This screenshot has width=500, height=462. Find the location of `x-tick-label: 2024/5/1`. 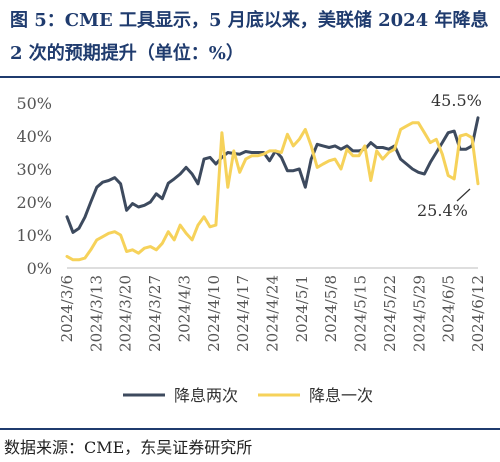

x-tick-label: 2024/5/1 is located at coordinates (302, 308).